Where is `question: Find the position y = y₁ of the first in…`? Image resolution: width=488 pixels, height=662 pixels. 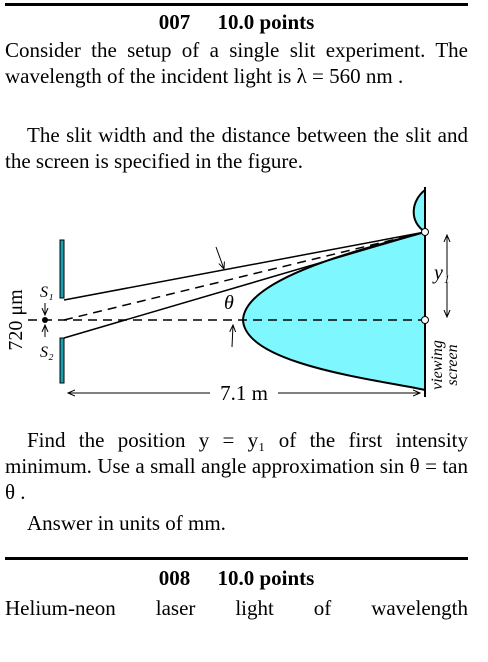
question: Find the position y = y₁ of the first in… is located at coordinates (236, 466).